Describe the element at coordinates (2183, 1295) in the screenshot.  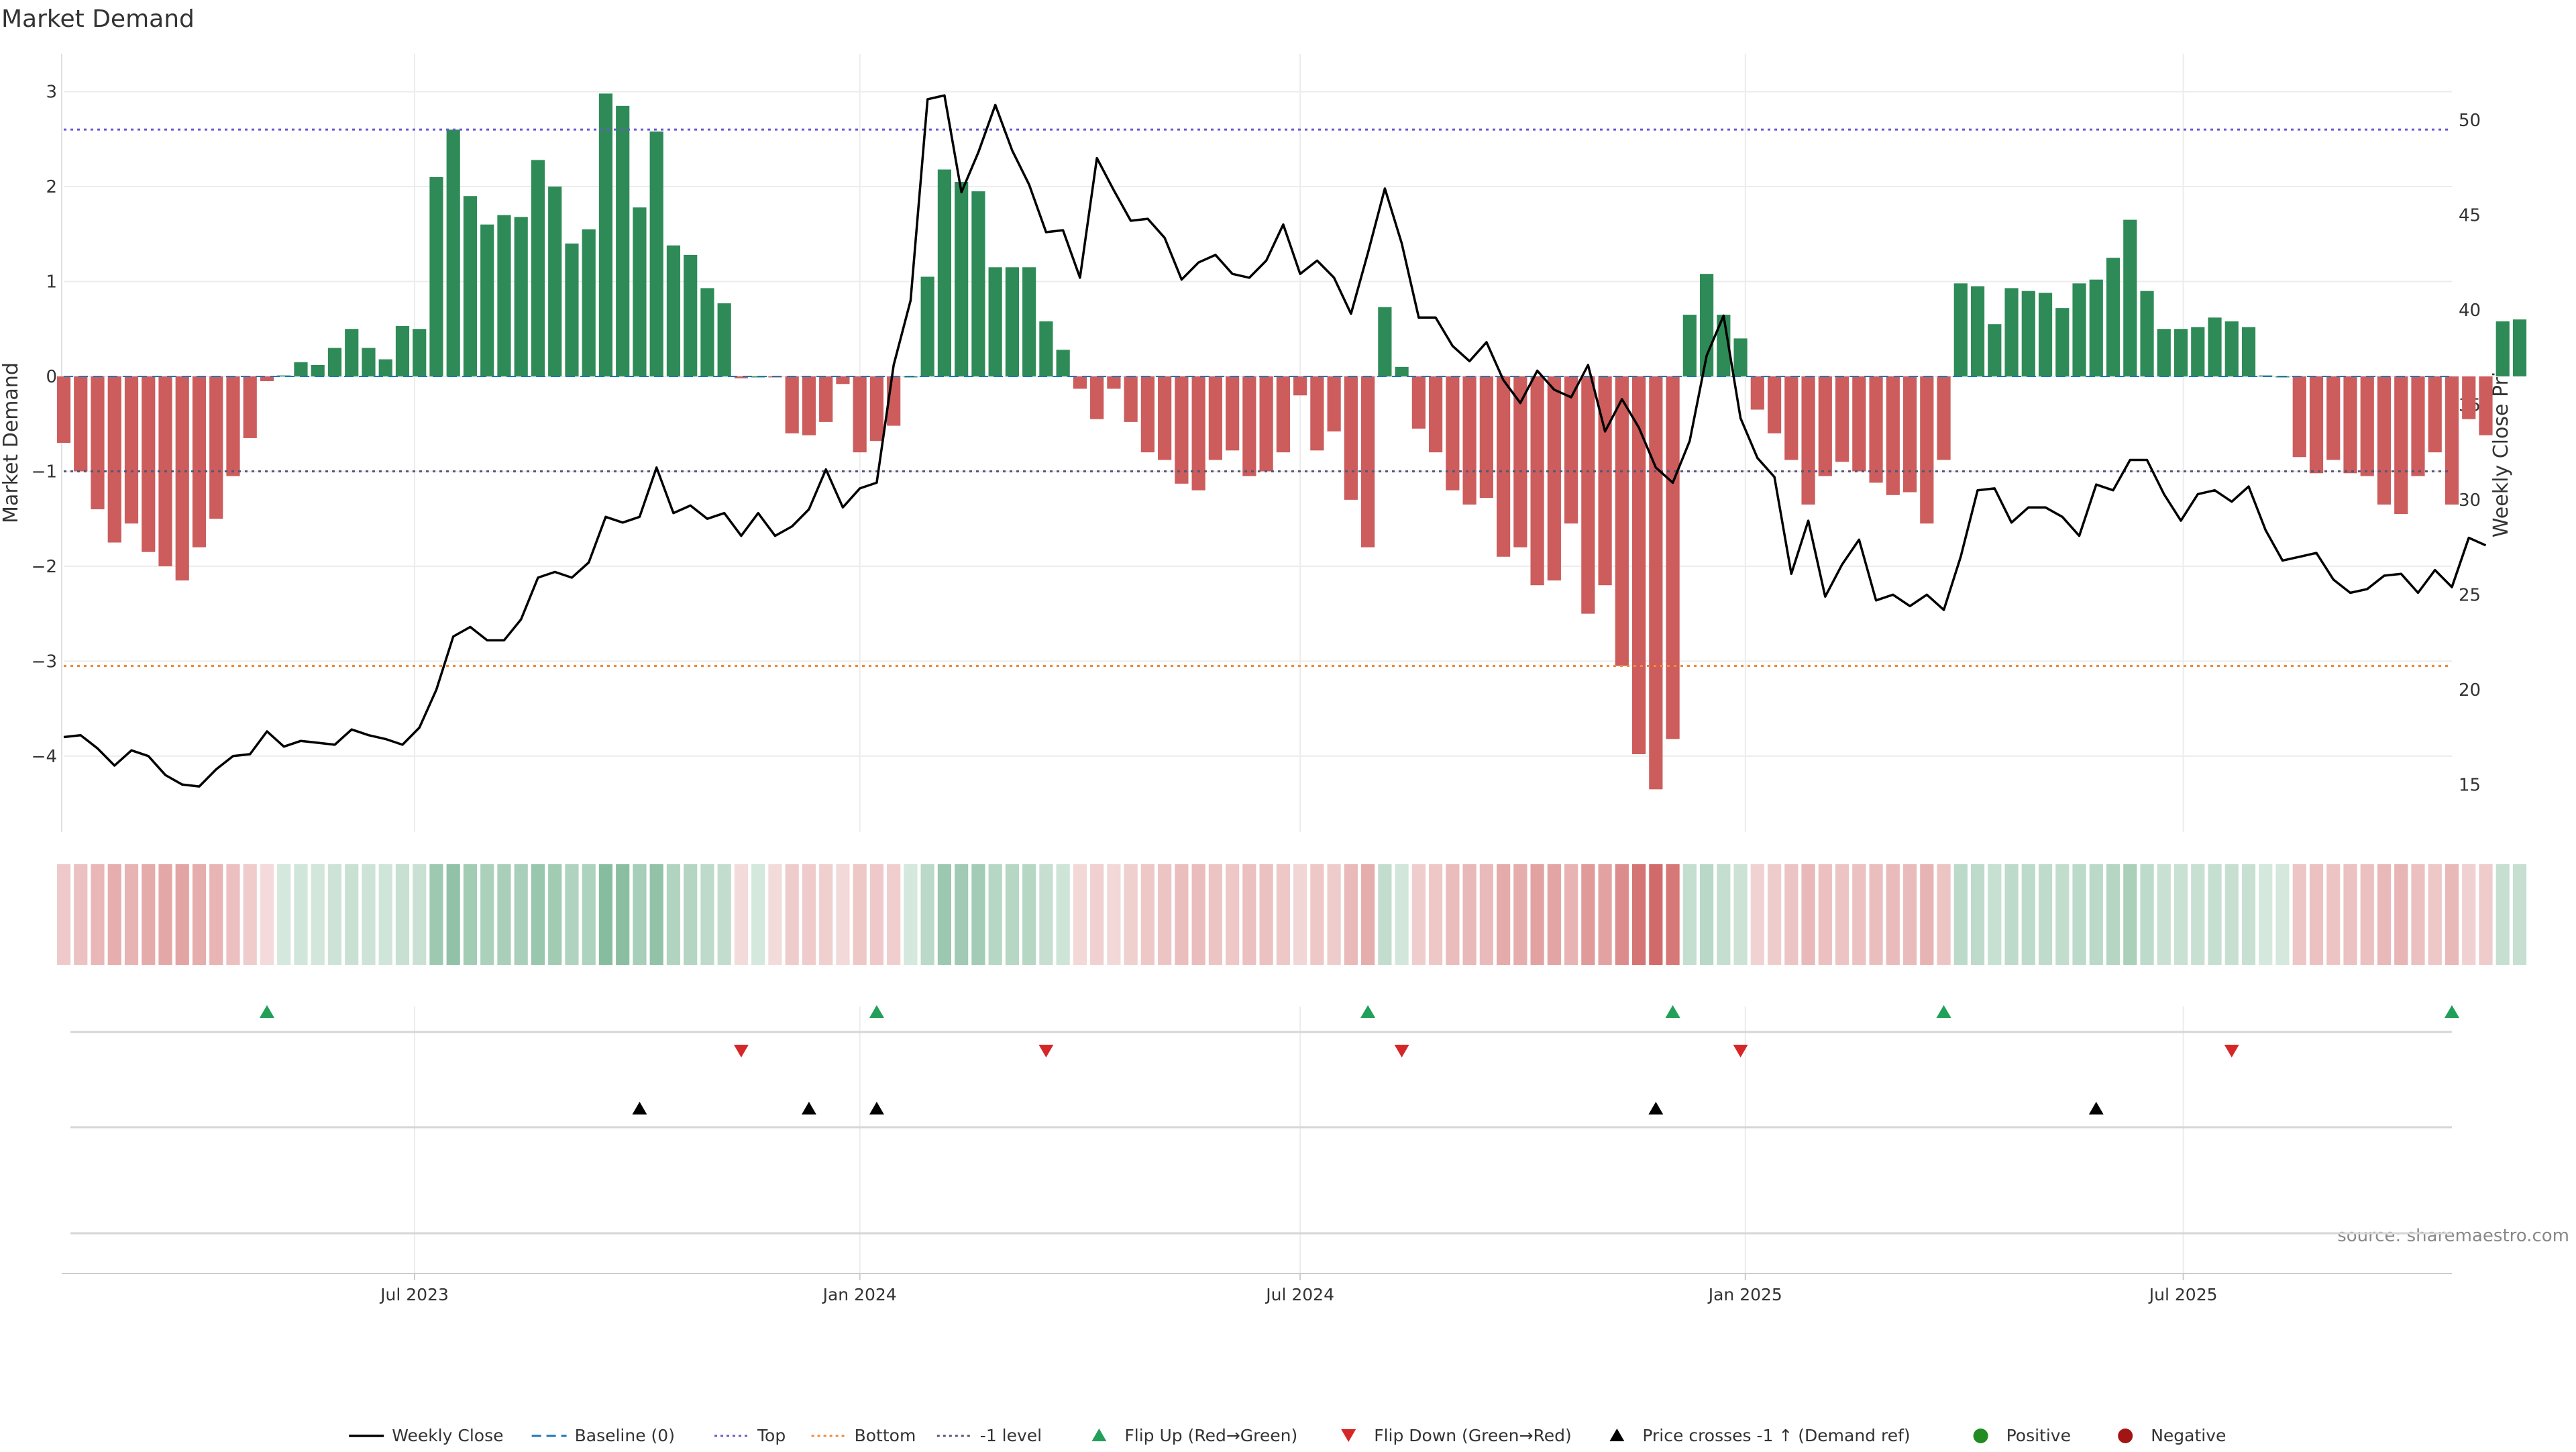
I see `x-tick-label: Jul 2025` at that location.